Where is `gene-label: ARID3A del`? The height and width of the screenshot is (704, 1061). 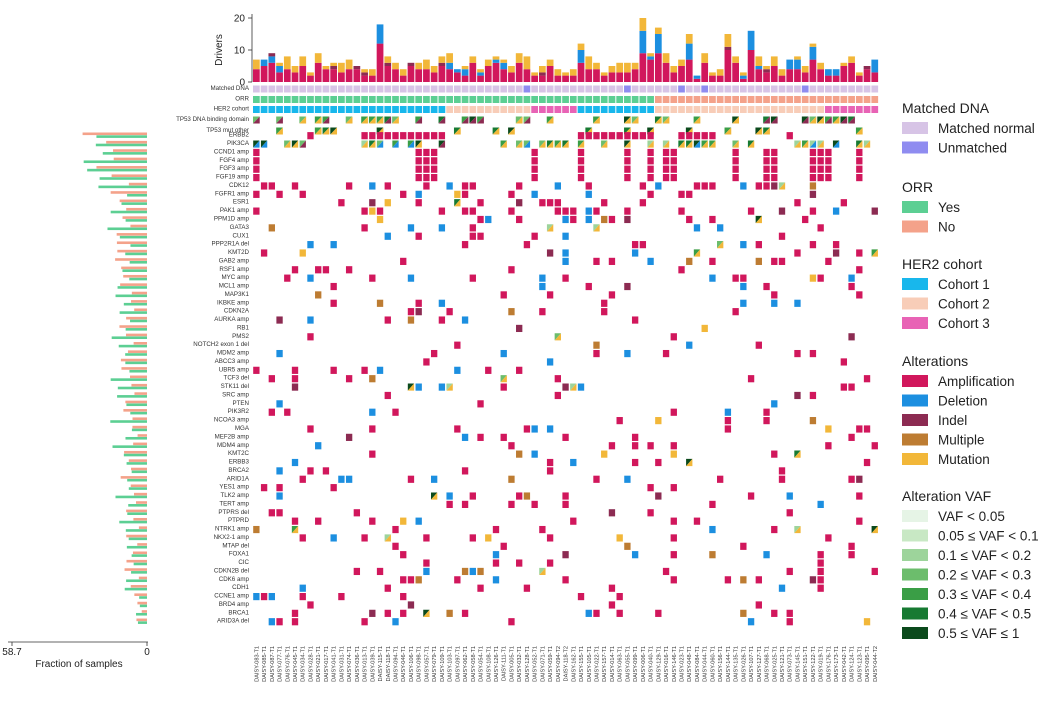 gene-label: ARID3A del is located at coordinates (233, 621).